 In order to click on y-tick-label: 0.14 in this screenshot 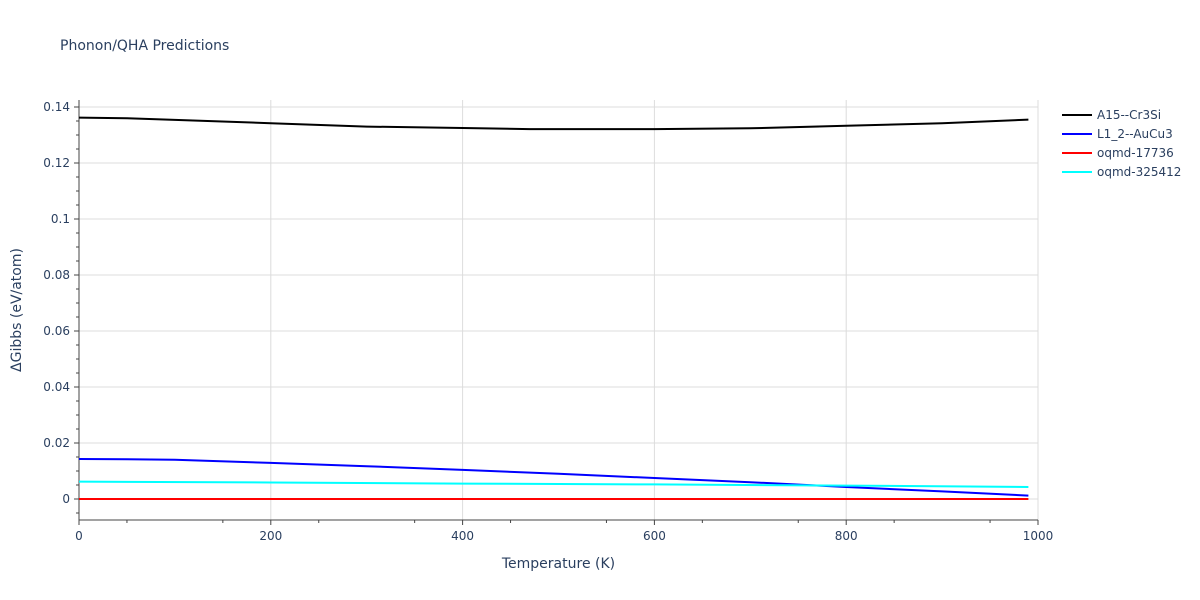, I will do `click(56, 107)`.